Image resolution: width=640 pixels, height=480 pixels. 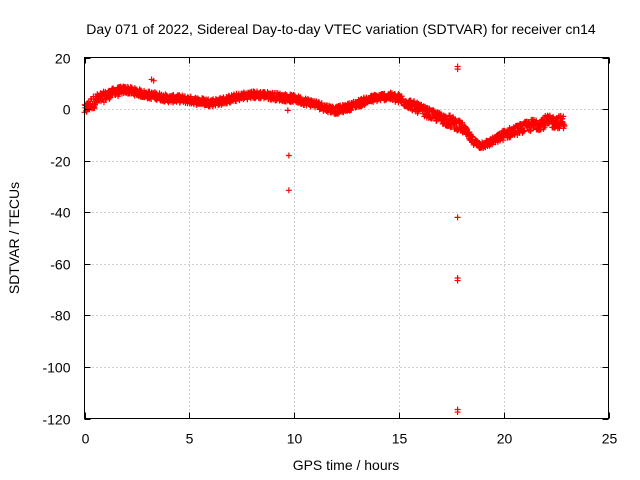 What do you see at coordinates (350, 439) in the screenshot?
I see `x-tick-labels: 0 5 10 15 20 25` at bounding box center [350, 439].